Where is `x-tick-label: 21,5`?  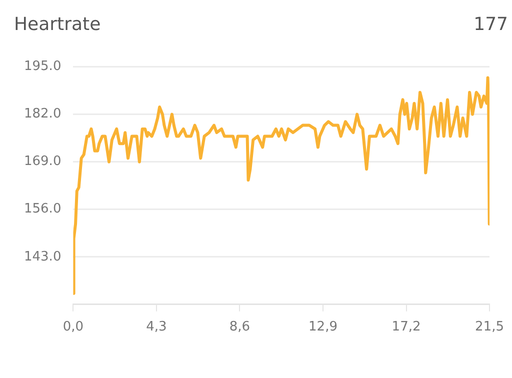
x-tick-label: 21,5 is located at coordinates (489, 327).